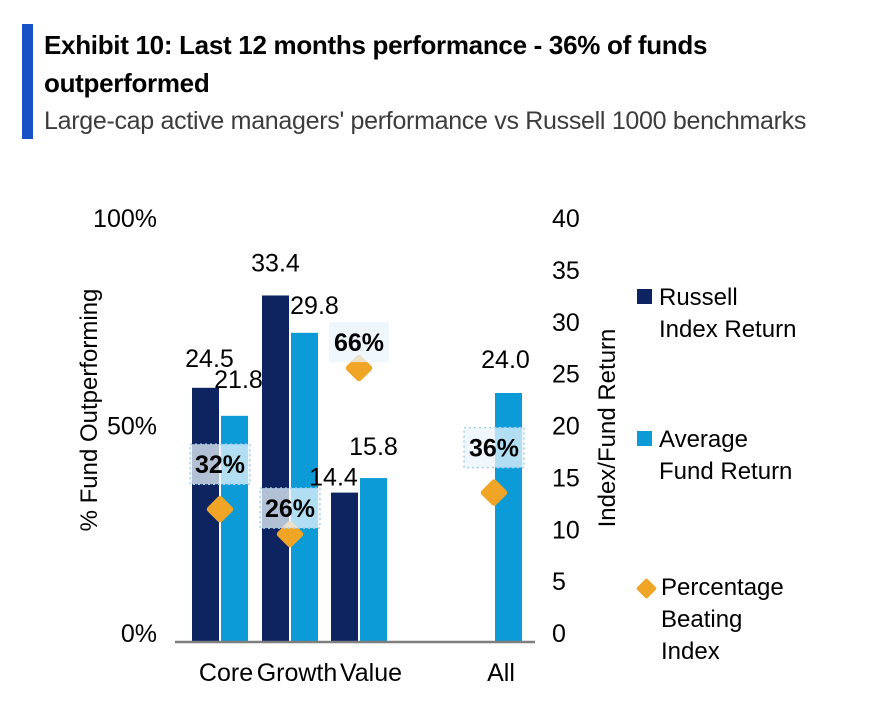  What do you see at coordinates (566, 478) in the screenshot?
I see `right-tick-label: 15` at bounding box center [566, 478].